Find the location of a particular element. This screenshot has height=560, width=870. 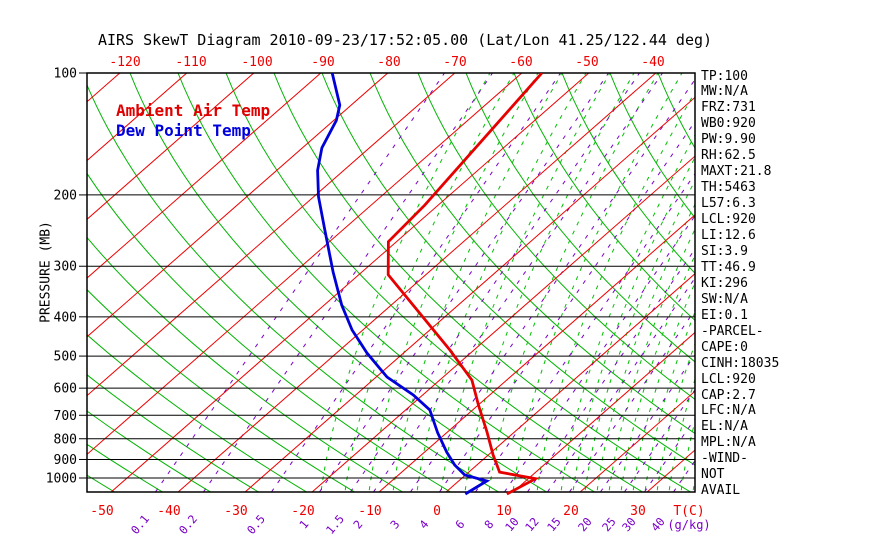

stat-item: TH:5463 is located at coordinates (728, 188).